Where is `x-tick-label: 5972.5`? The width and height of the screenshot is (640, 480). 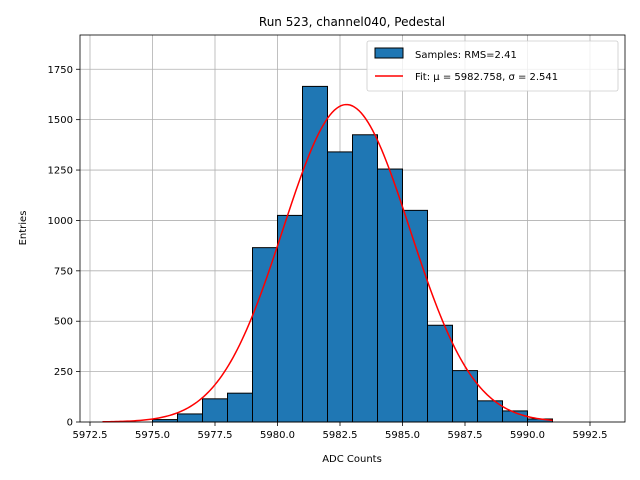
x-tick-label: 5972.5 is located at coordinates (90, 435).